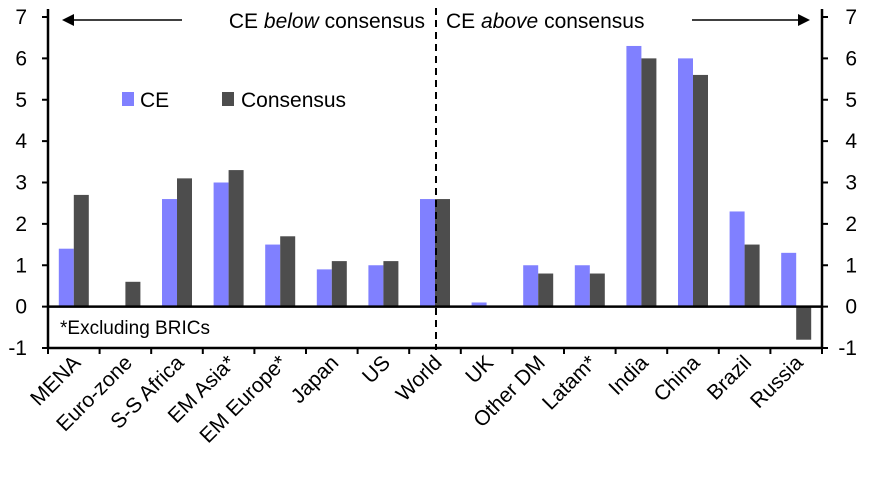  Describe the element at coordinates (228, 99) in the screenshot. I see `legend-swatch-consensus` at that location.